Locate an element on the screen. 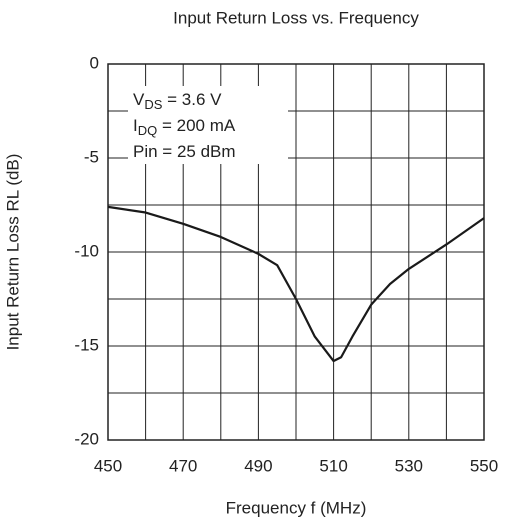  annotation-sub: DQ is located at coordinates (148, 130).